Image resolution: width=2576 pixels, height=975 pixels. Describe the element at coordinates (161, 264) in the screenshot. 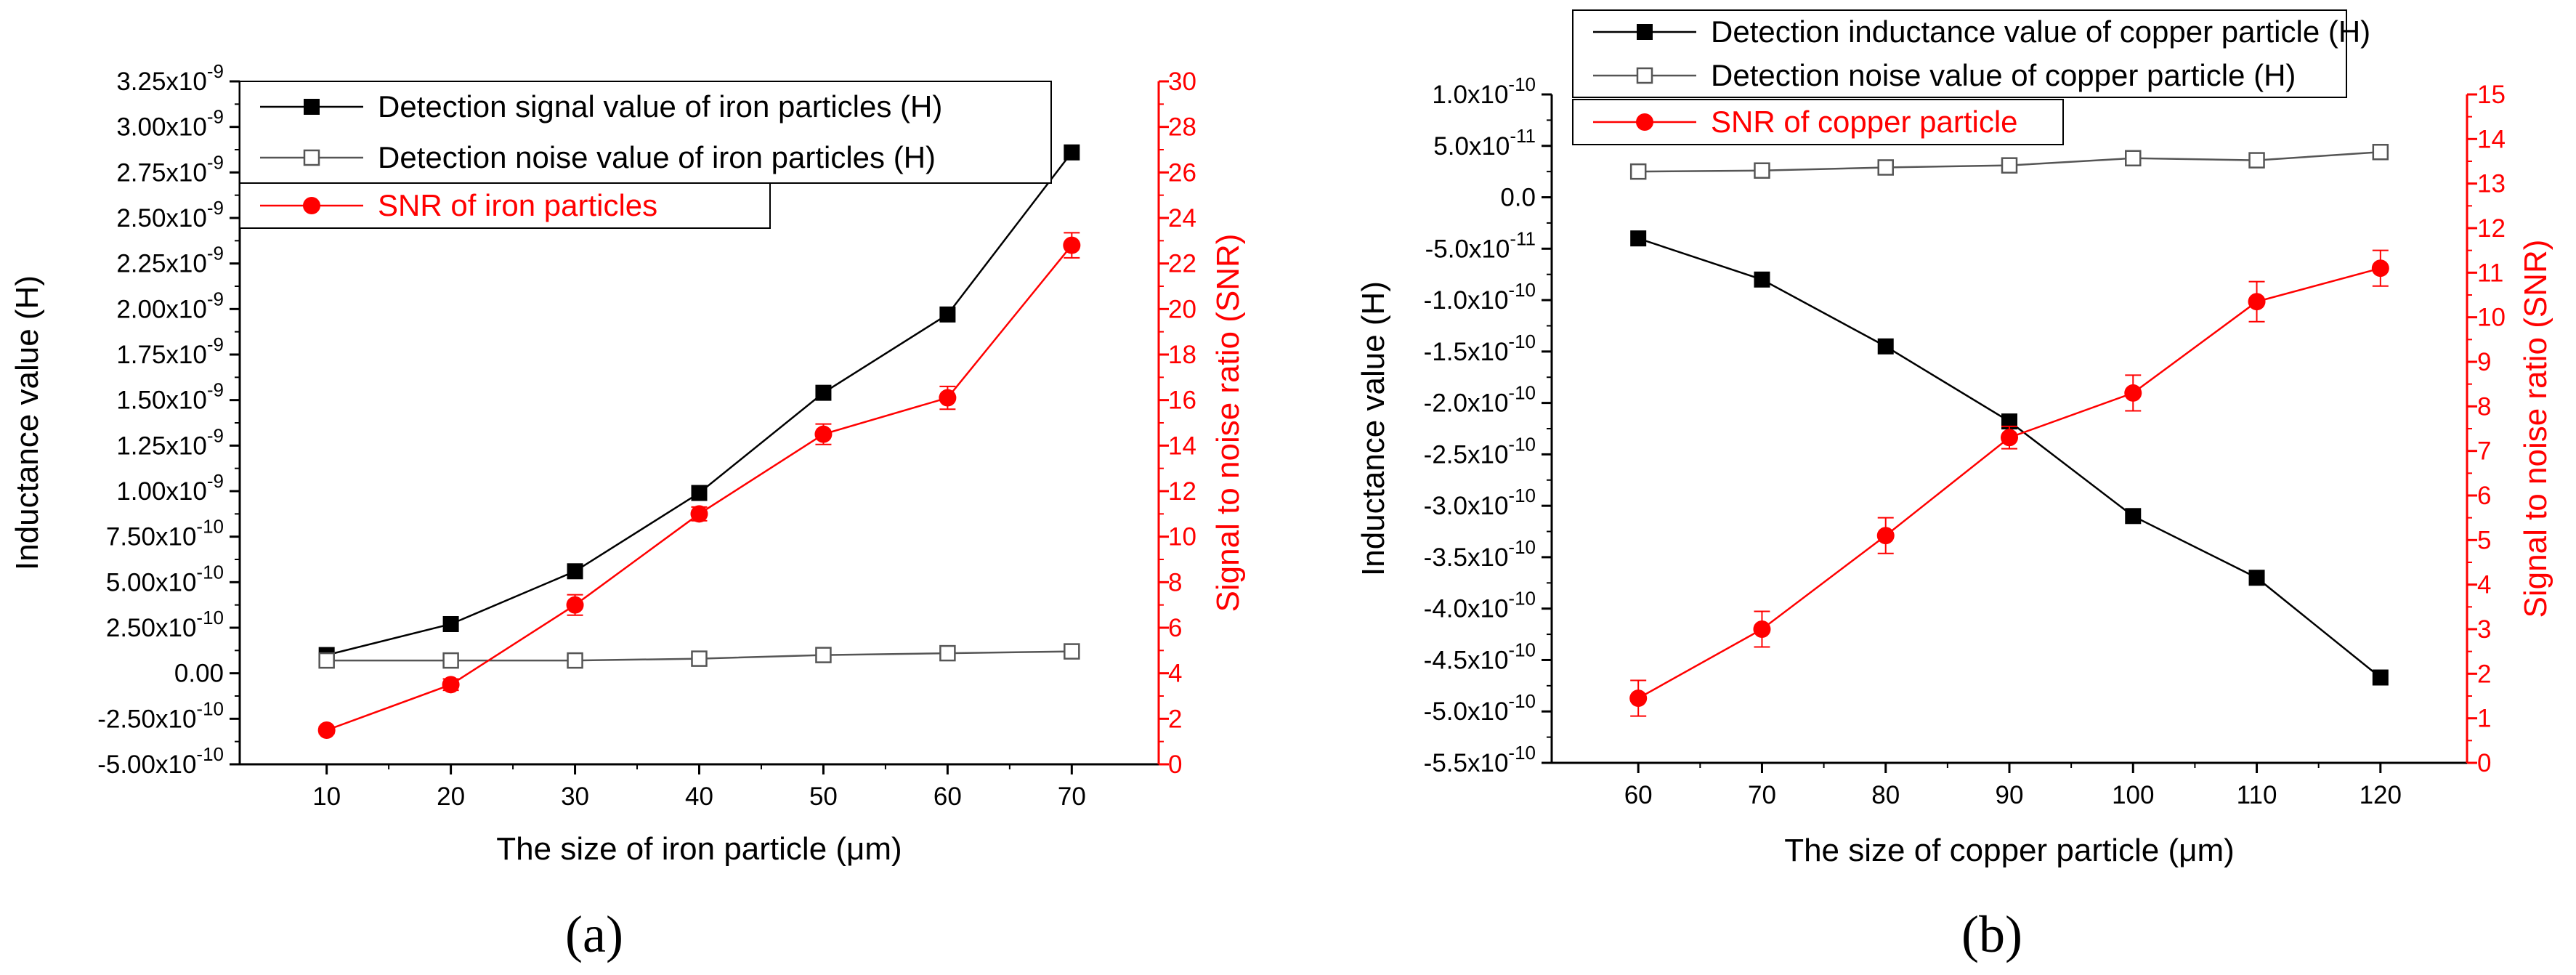

I see `left-y-tick-mantissa: 2.25x10` at that location.